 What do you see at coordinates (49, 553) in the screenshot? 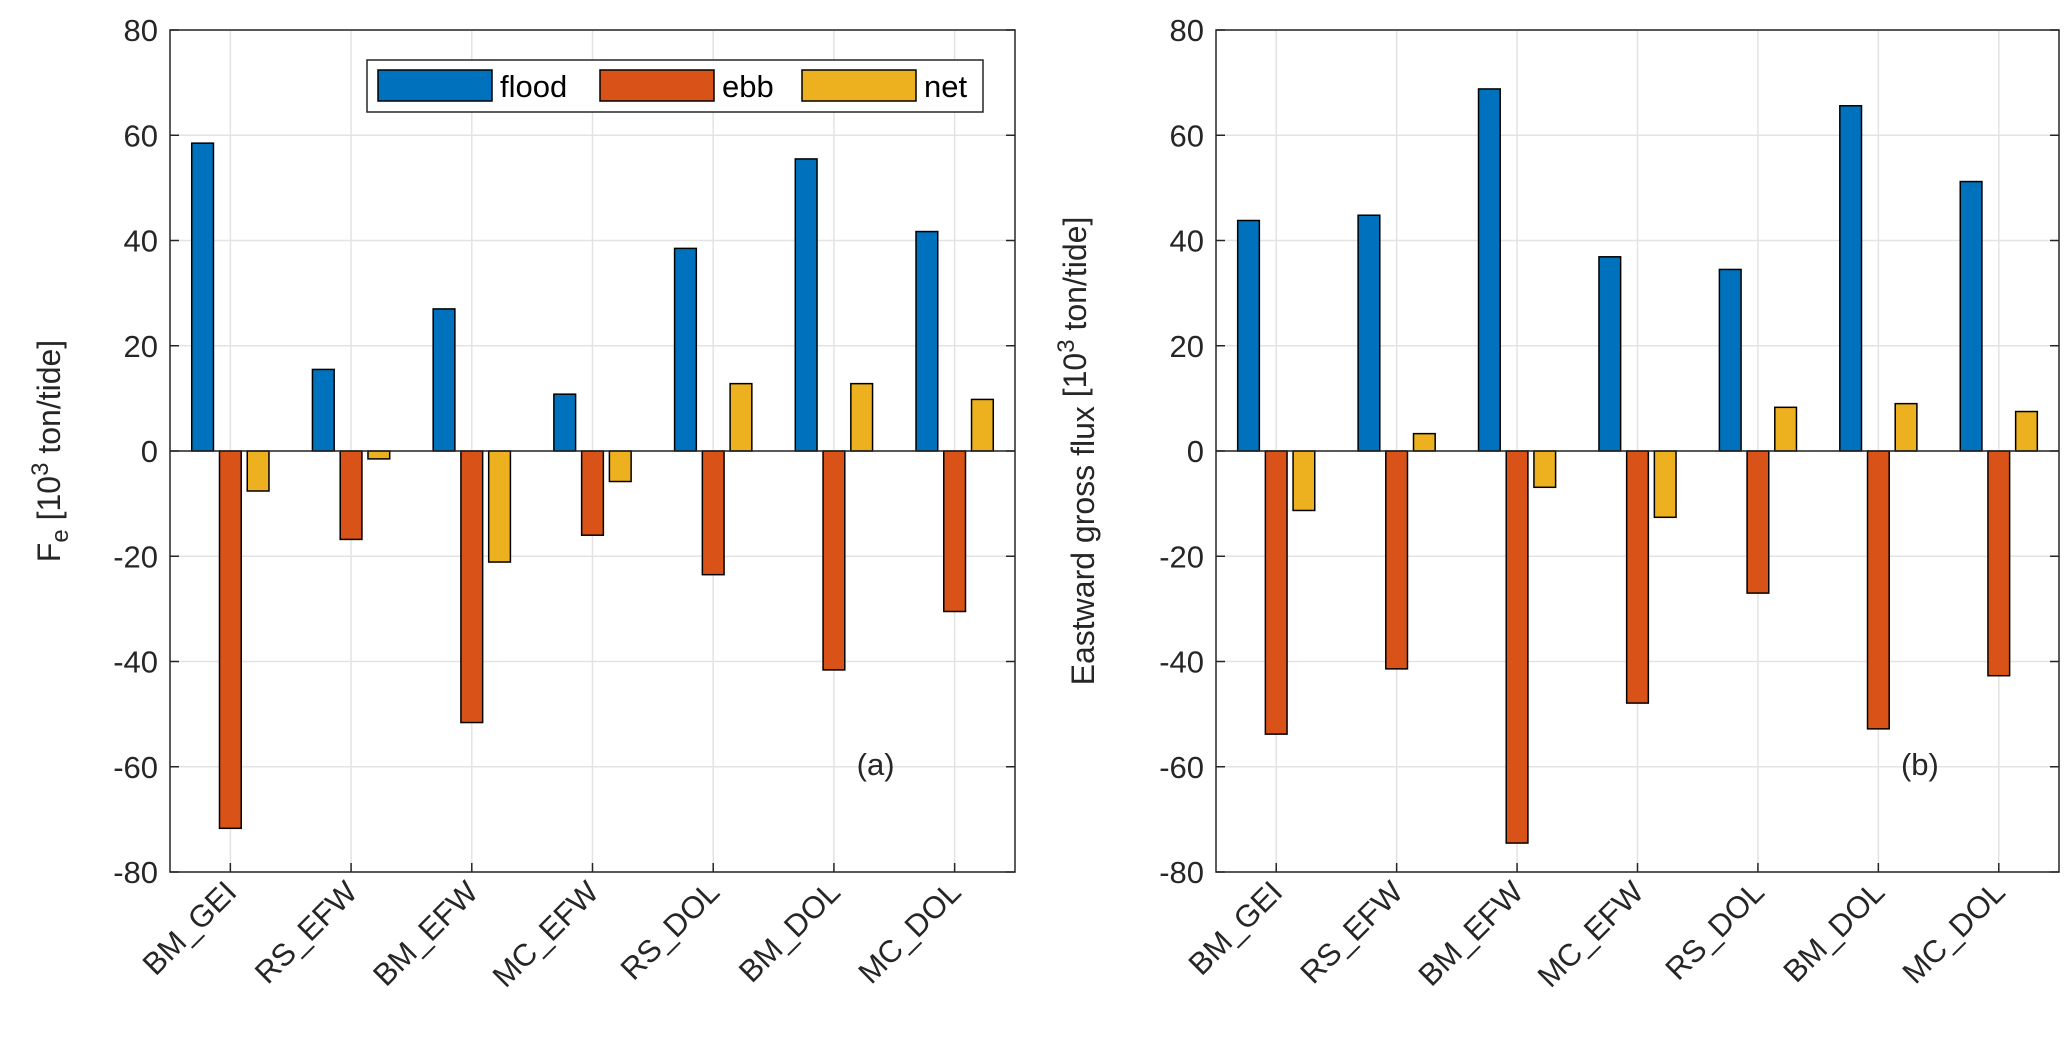
I see `y-axis-label-part: F` at bounding box center [49, 553].